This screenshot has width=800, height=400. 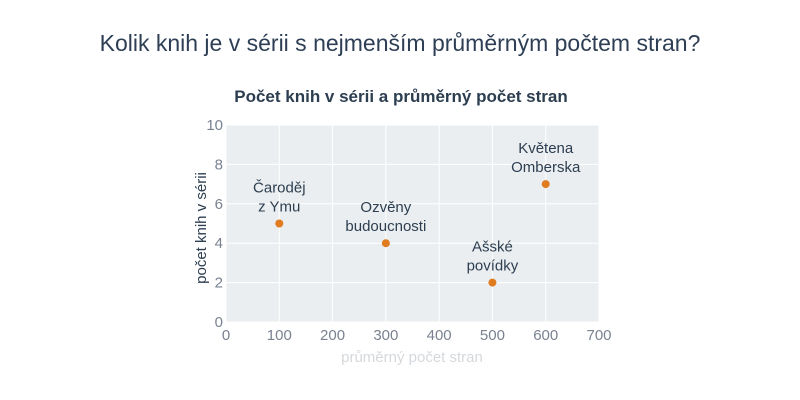 What do you see at coordinates (492, 335) in the screenshot?
I see `x-tick-label: 500` at bounding box center [492, 335].